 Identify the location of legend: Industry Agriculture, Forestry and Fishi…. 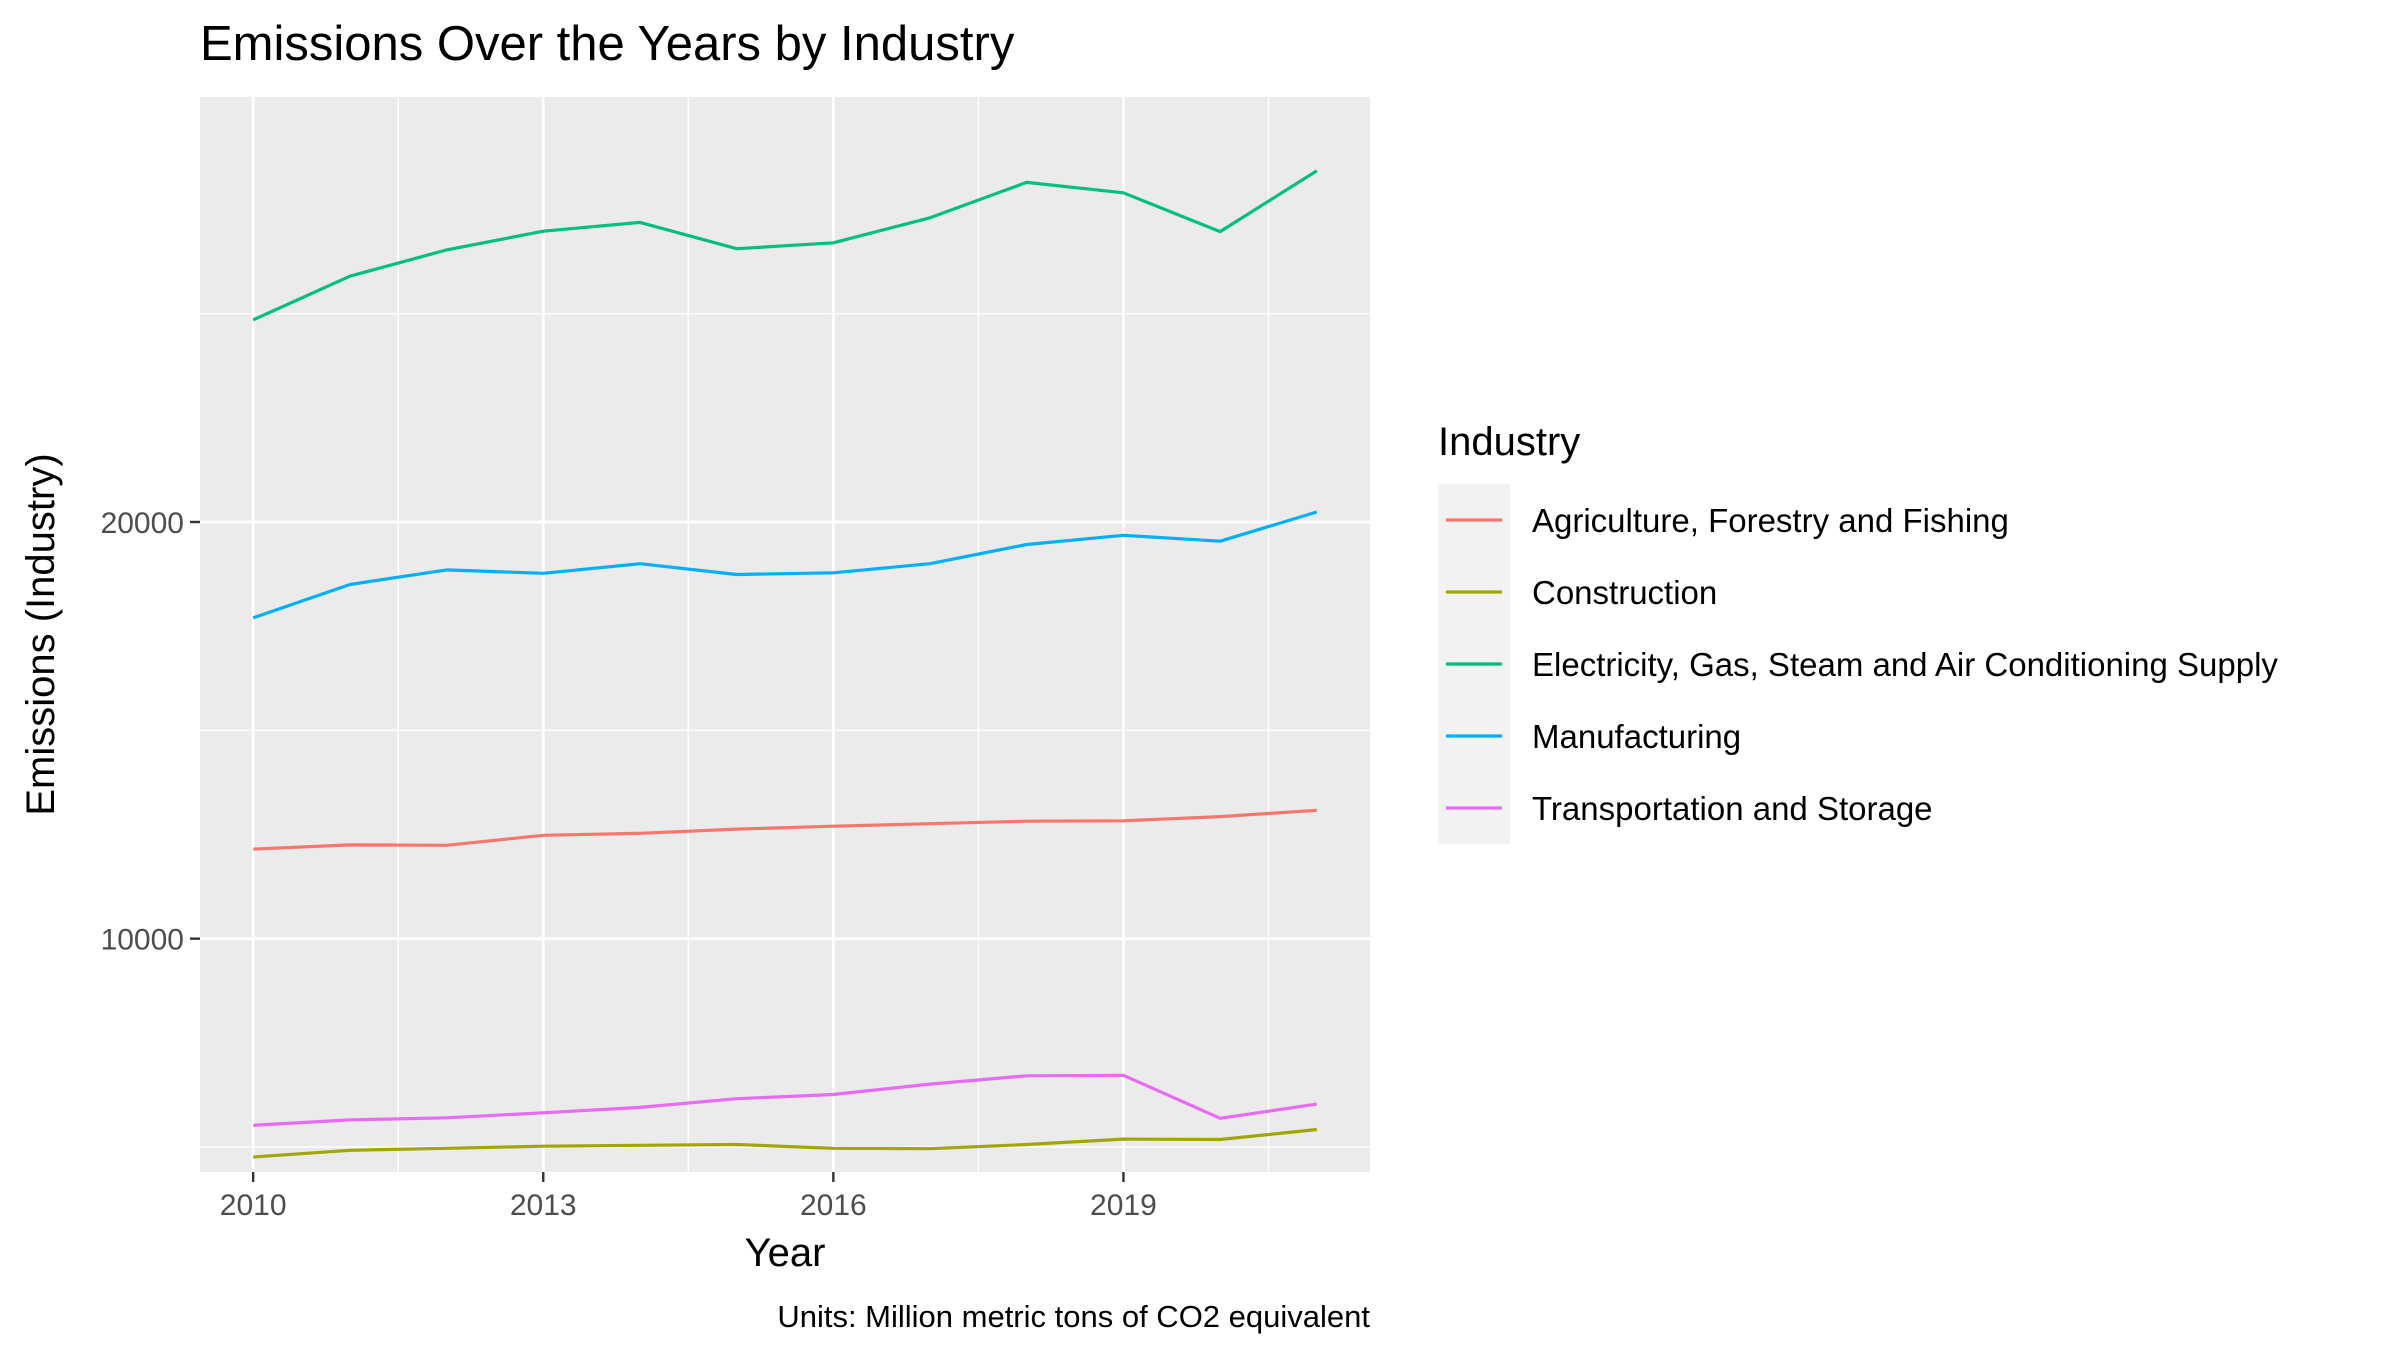
(1858, 632).